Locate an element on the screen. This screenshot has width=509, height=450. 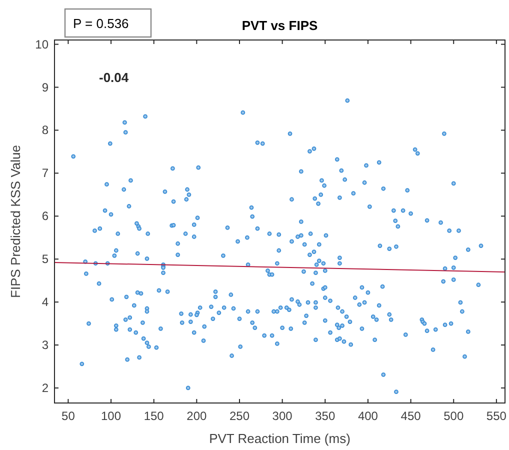
y-tick-label: 6 is located at coordinates (45, 216).